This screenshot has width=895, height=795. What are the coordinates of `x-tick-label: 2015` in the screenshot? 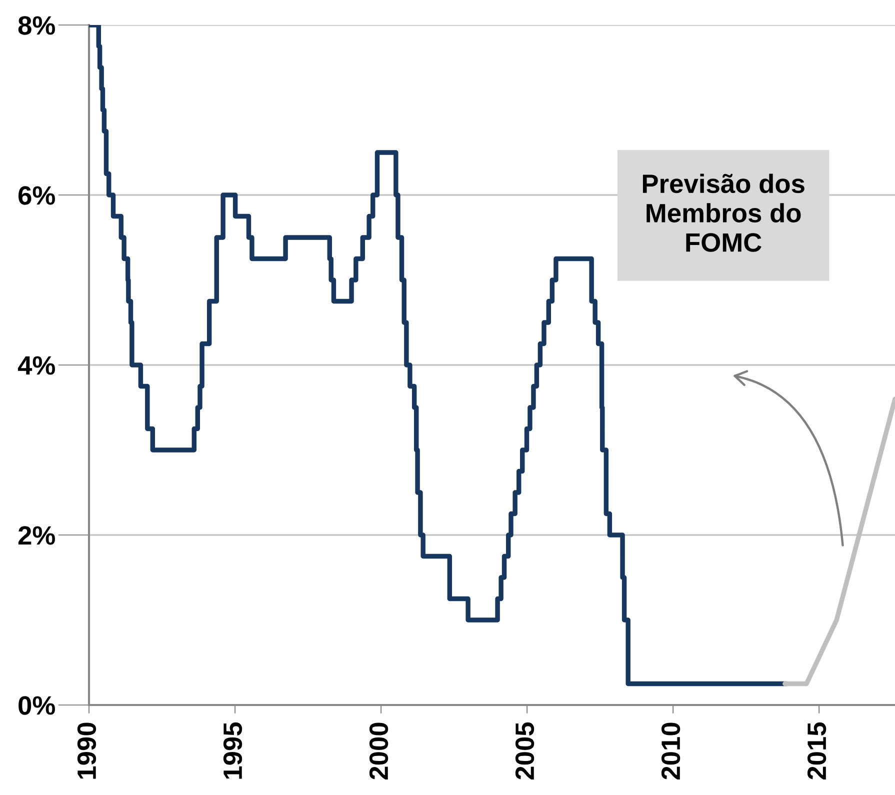 It's located at (816, 751).